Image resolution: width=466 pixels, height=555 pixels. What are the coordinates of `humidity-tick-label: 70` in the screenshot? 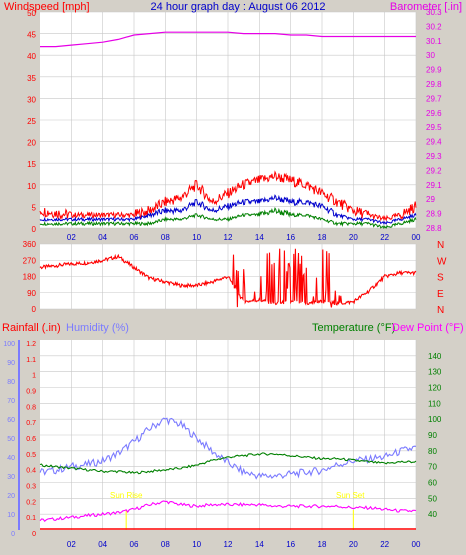 It's located at (11, 401).